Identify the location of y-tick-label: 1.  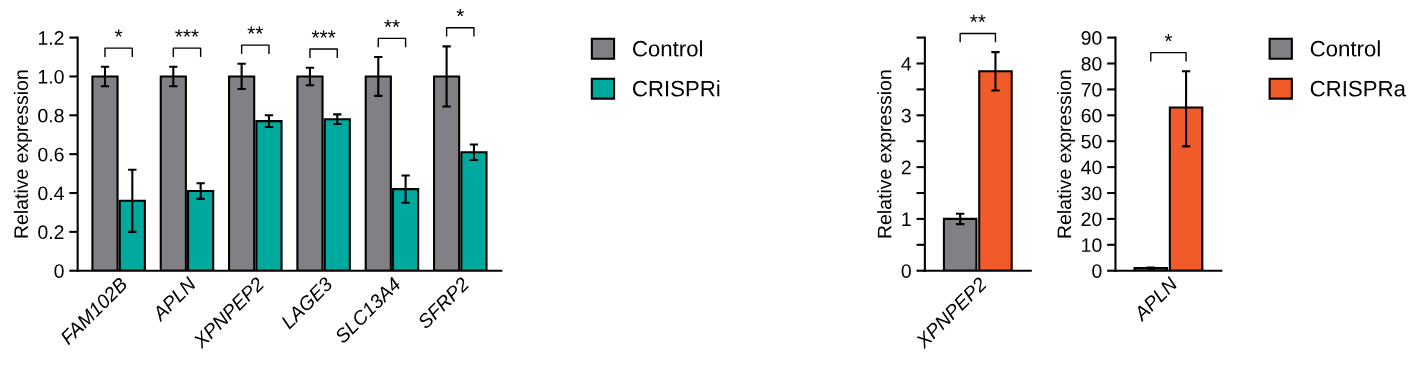
(906, 219).